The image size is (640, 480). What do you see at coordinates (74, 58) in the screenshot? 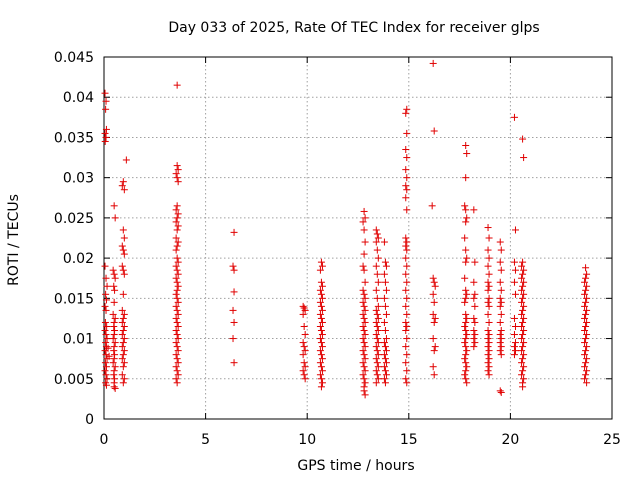
I see `y-tick-label: 0.045` at bounding box center [74, 58].